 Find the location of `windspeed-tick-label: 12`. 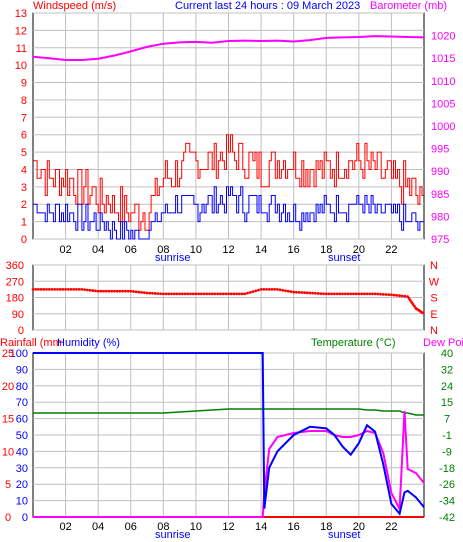

windspeed-tick-label: 12 is located at coordinates (21, 31).